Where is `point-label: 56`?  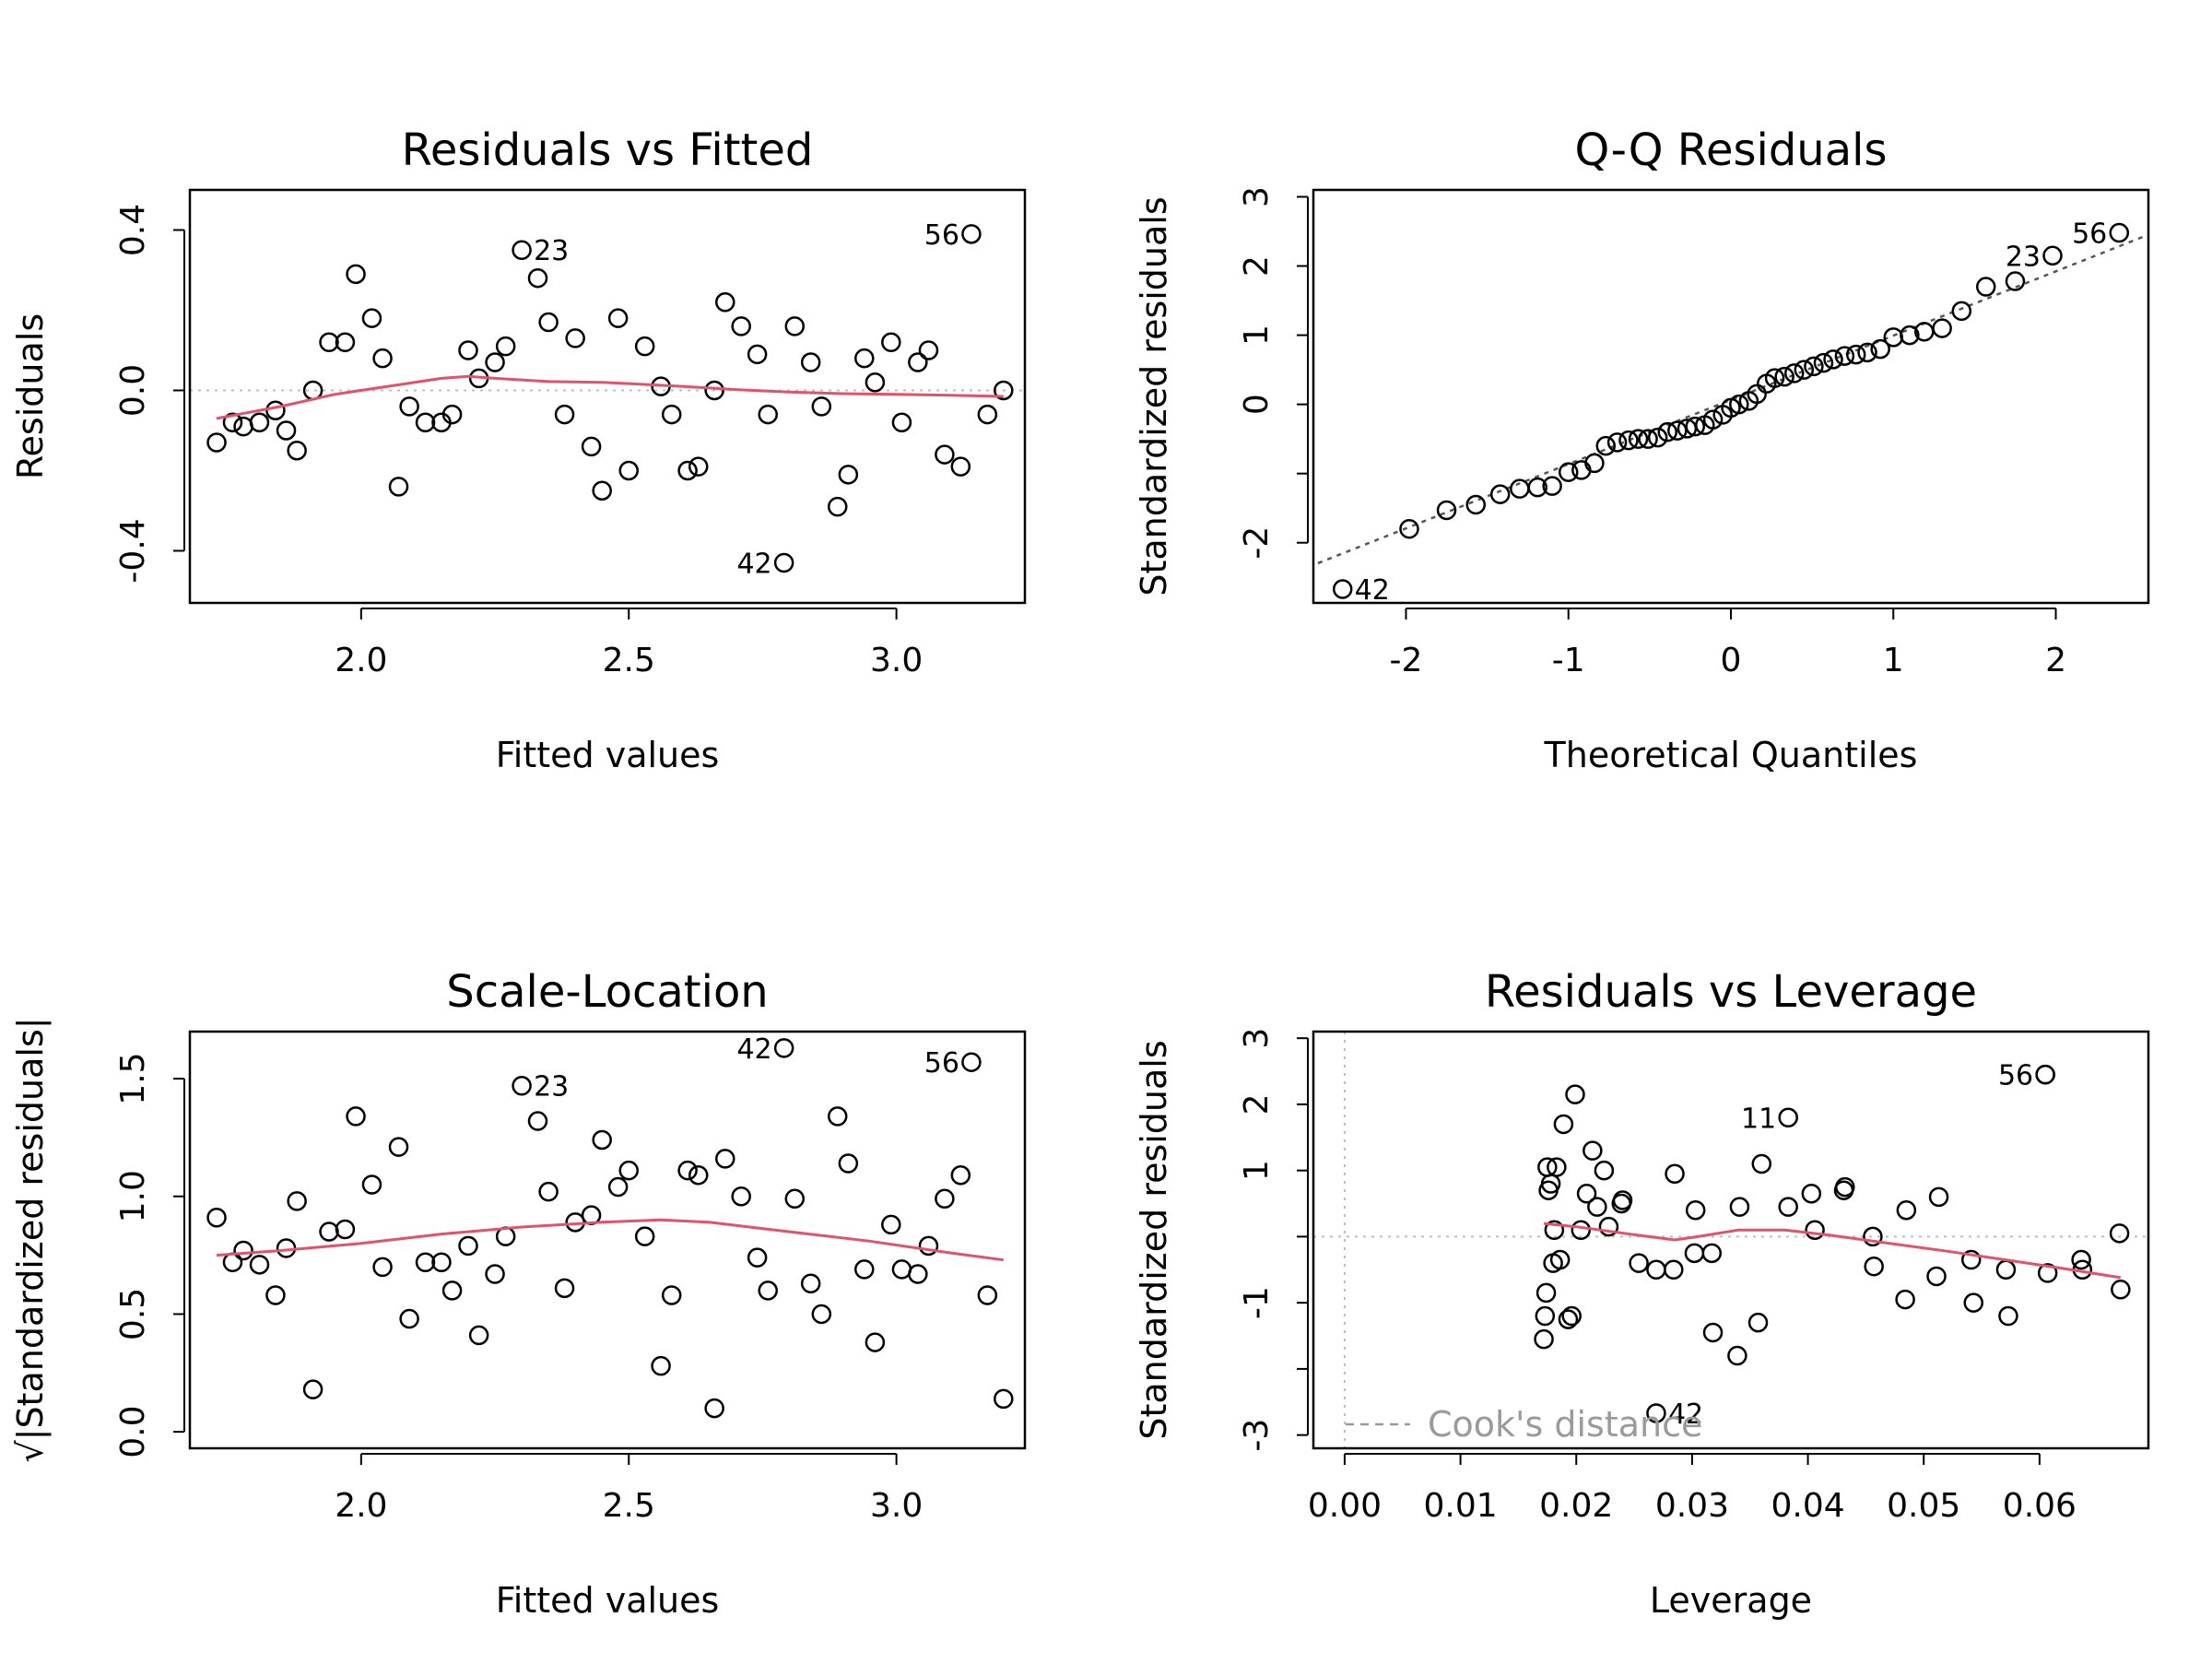
point-label: 56 is located at coordinates (941, 1063).